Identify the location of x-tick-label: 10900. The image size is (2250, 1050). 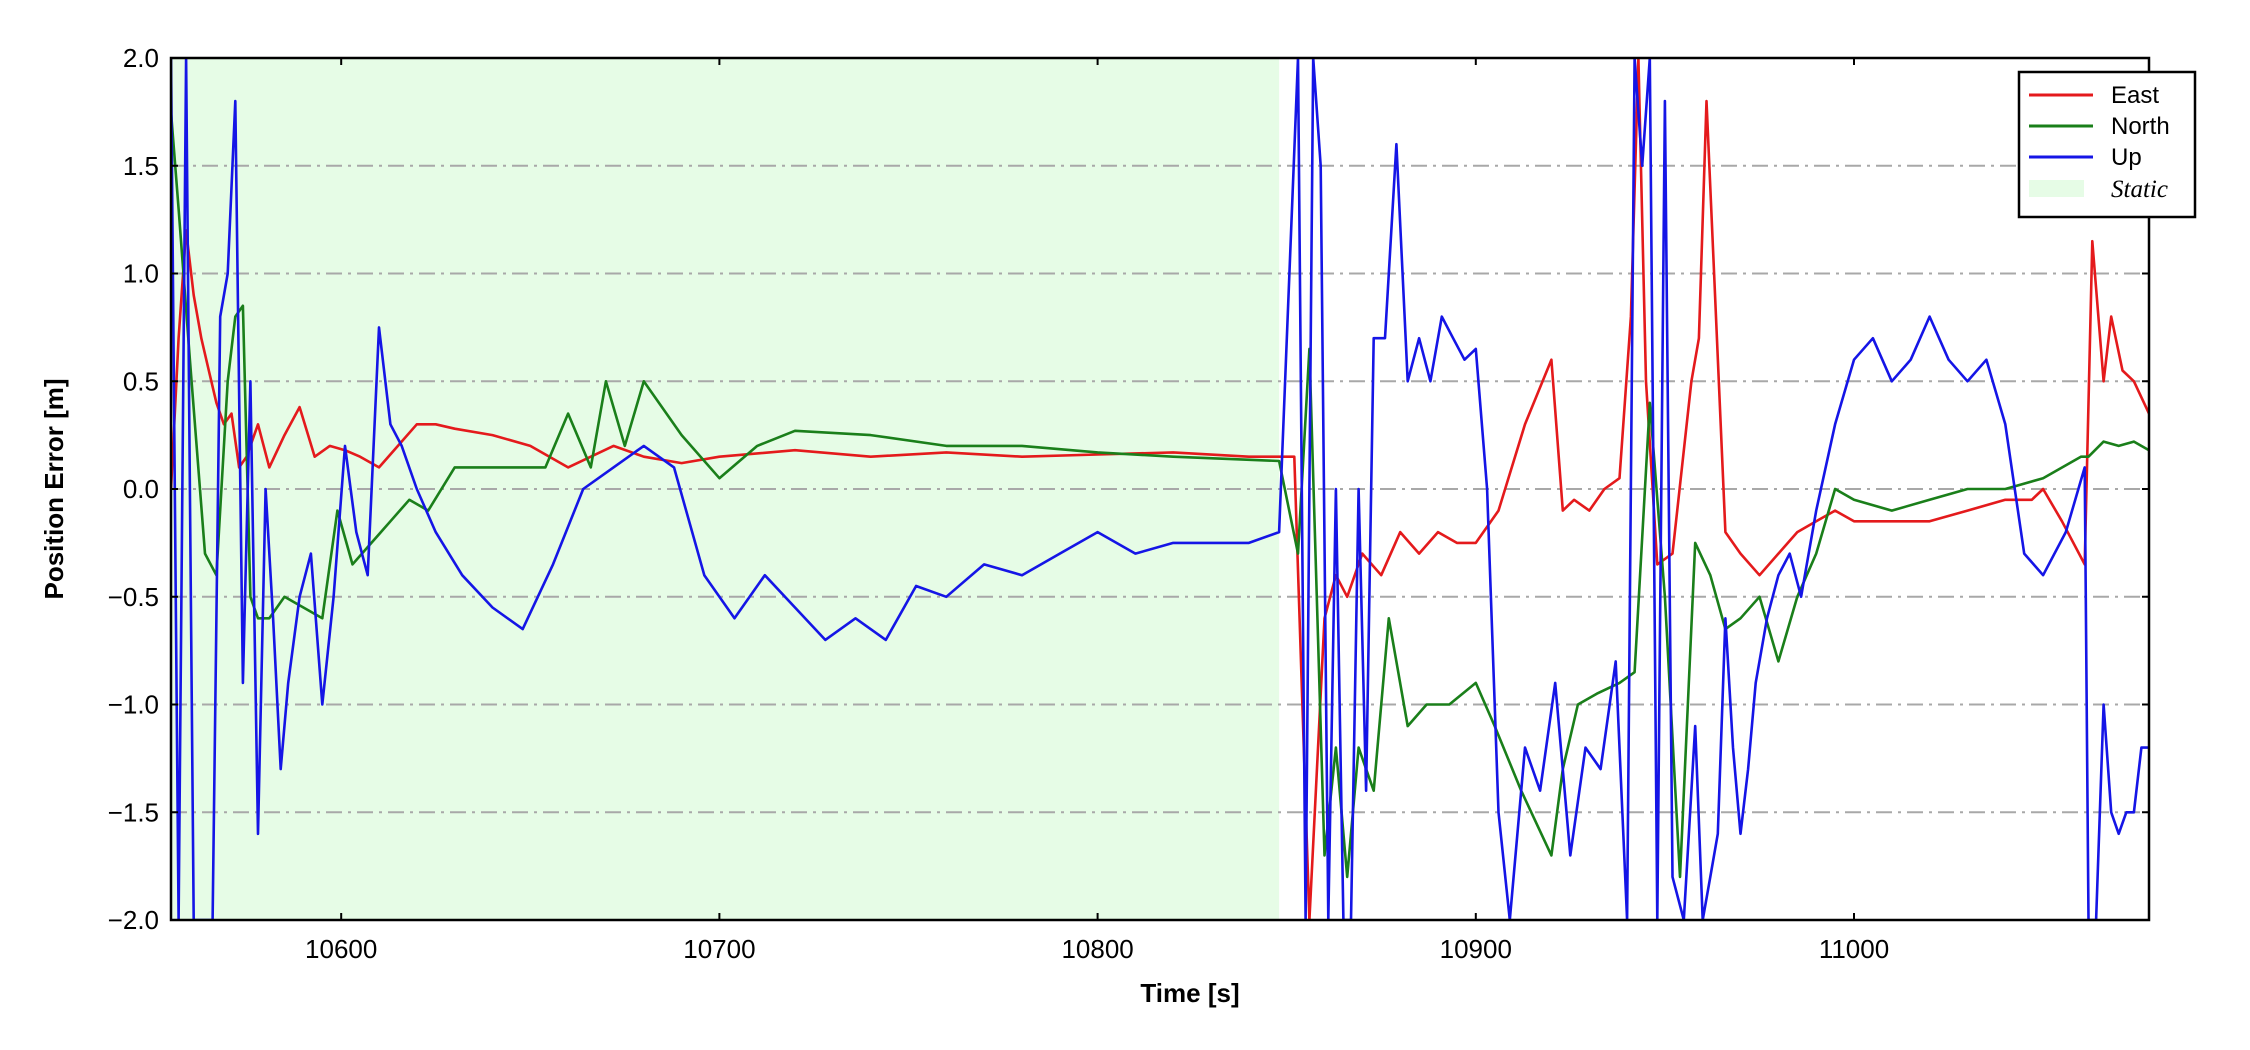
(1476, 949).